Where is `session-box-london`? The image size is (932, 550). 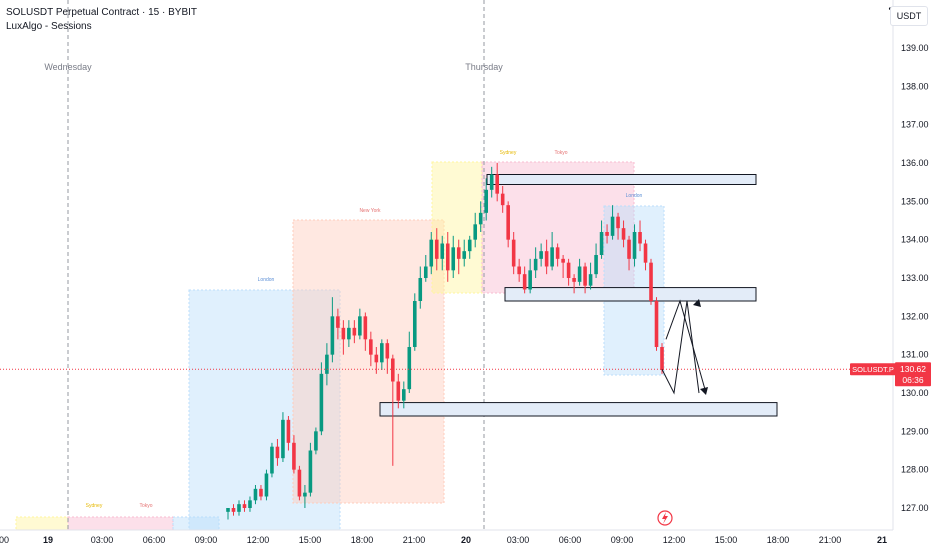 session-box-london is located at coordinates (196, 524).